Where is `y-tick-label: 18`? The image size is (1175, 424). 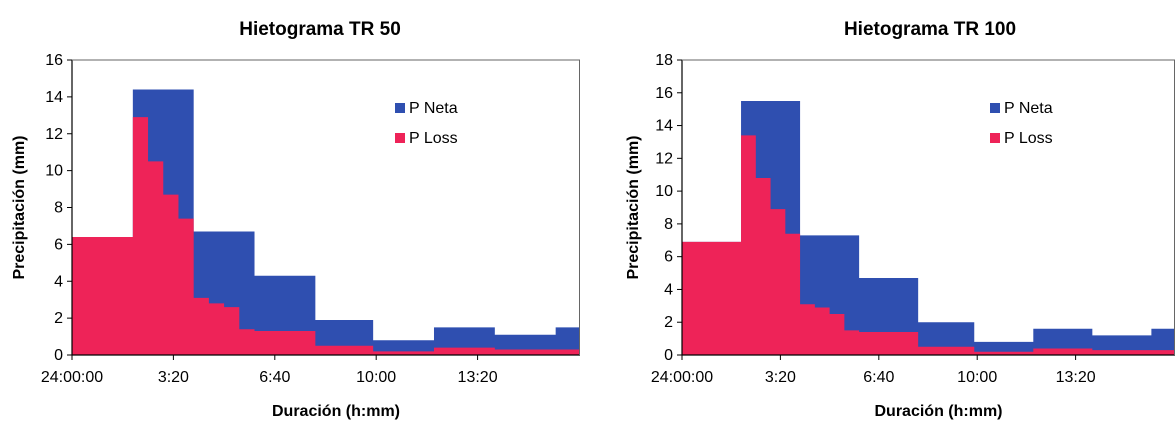
y-tick-label: 18 is located at coordinates (664, 60).